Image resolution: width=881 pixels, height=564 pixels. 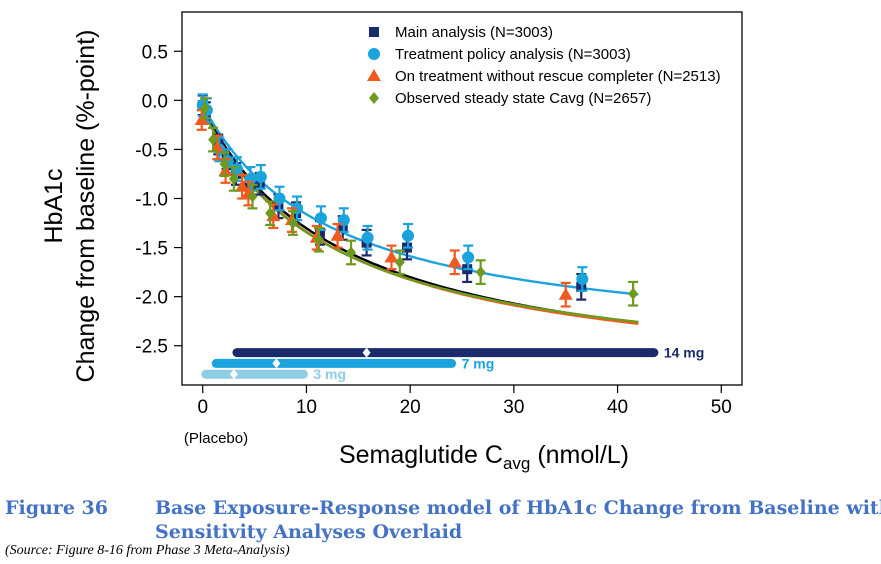 What do you see at coordinates (151, 298) in the screenshot?
I see `y-tick-label: -2.0` at bounding box center [151, 298].